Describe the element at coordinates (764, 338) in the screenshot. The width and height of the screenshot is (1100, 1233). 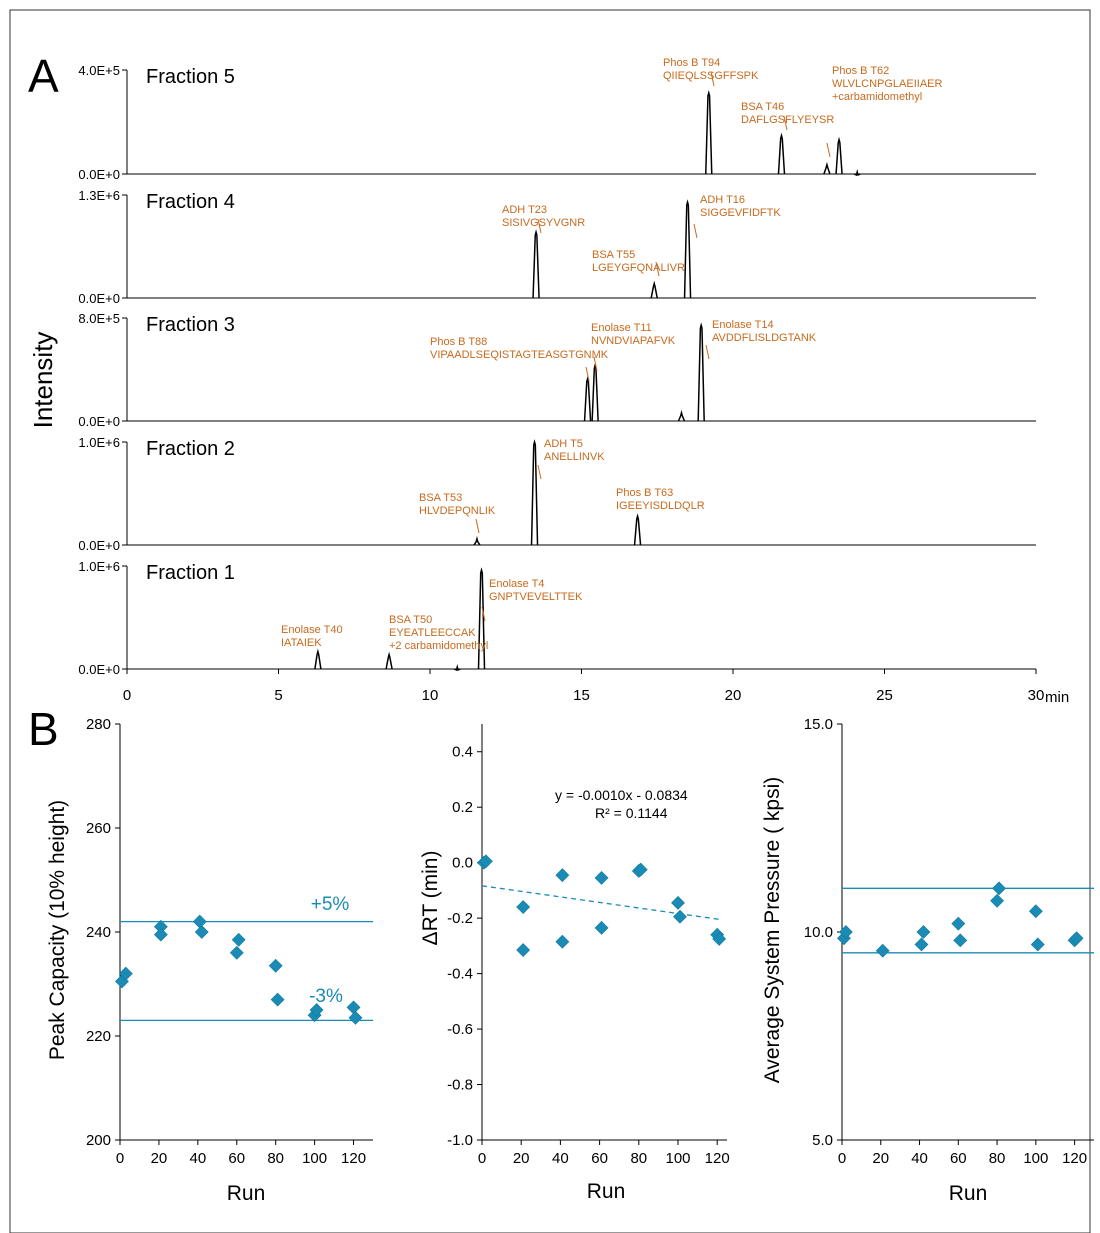
I see `annotation-line: AVDDFLISLDGTANK` at that location.